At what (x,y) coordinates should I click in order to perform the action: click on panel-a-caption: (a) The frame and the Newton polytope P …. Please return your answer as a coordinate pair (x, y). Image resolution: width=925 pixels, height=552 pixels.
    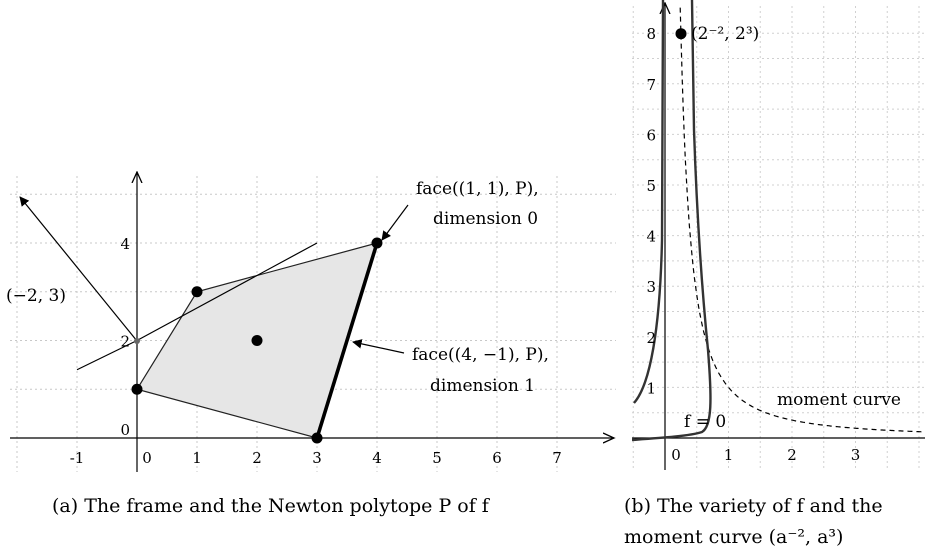
    Looking at the image, I should click on (271, 506).